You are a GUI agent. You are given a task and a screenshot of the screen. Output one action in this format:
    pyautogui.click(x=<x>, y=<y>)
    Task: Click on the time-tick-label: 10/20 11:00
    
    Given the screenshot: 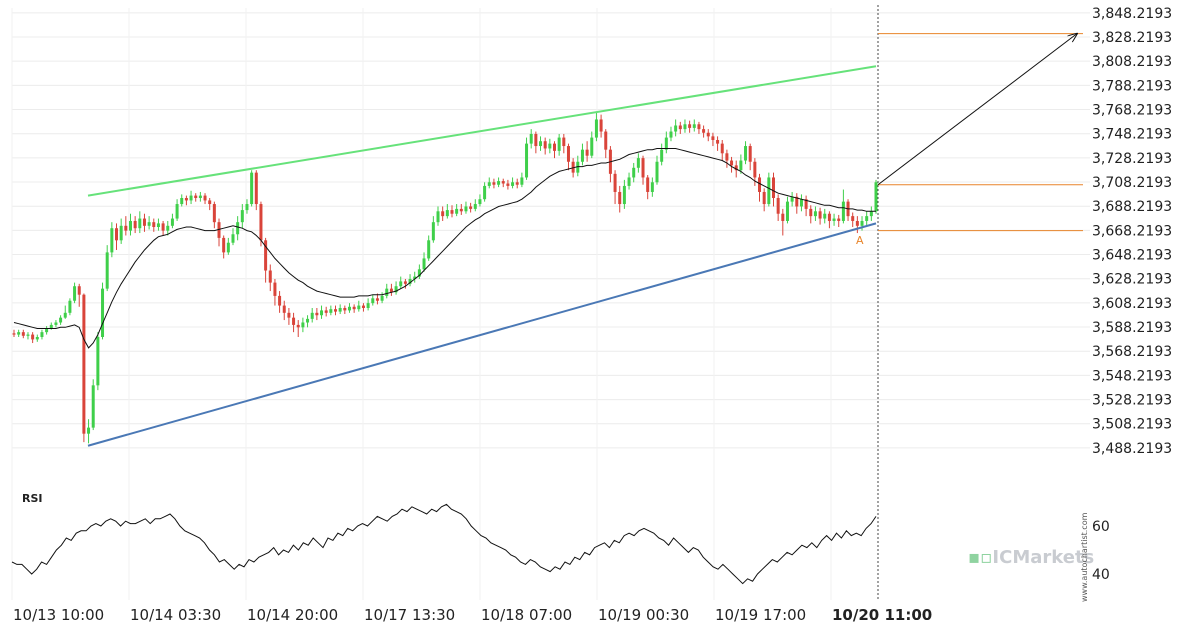 What is the action you would take?
    pyautogui.click(x=882, y=615)
    